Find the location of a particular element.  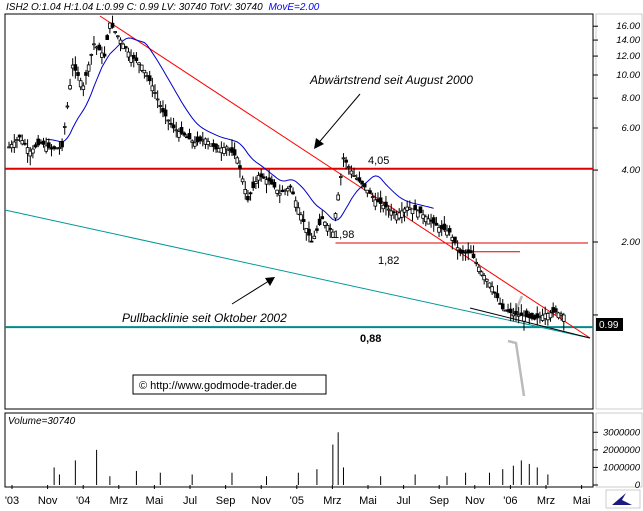

support-label: 0,88 is located at coordinates (370, 339).